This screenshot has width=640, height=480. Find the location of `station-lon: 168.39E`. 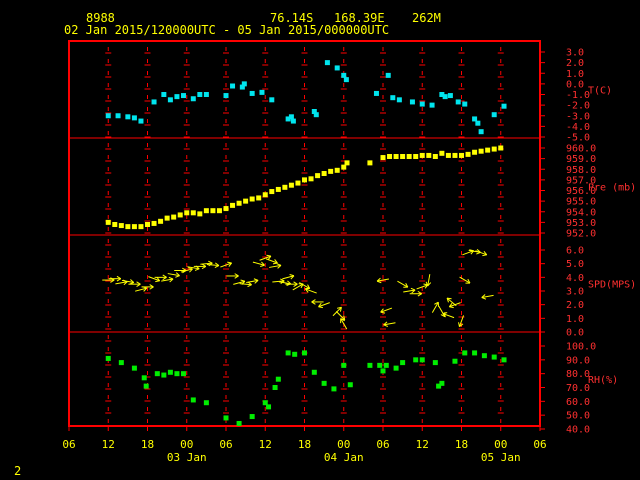

station-lon: 168.39E is located at coordinates (359, 18).